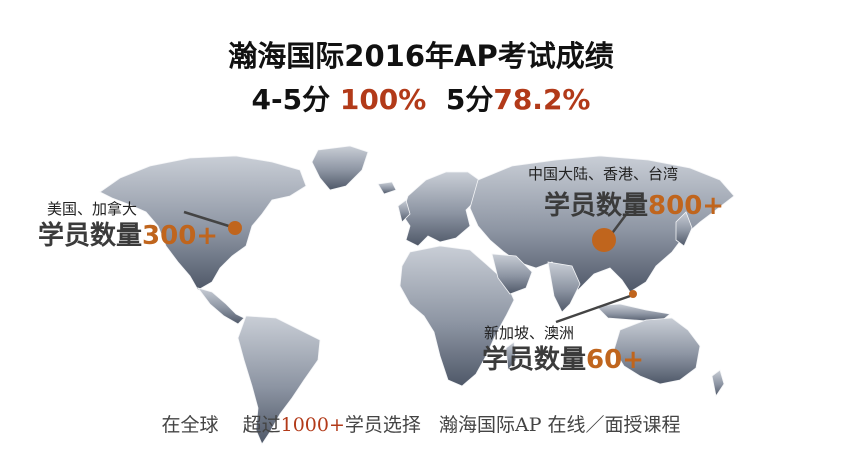 This screenshot has width=842, height=471. What do you see at coordinates (657, 351) in the screenshot?
I see `australia-shape` at bounding box center [657, 351].